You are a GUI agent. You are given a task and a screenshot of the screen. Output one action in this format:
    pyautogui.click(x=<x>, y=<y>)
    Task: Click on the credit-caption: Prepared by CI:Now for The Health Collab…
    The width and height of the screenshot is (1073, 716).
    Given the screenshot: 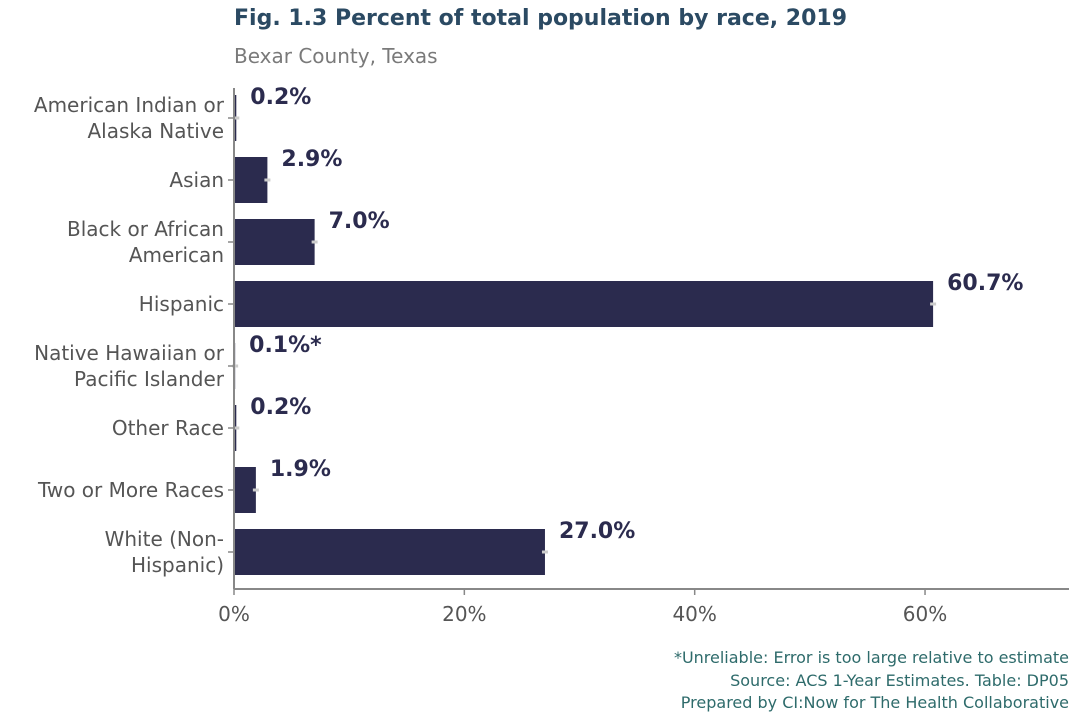 What is the action you would take?
    pyautogui.click(x=874, y=702)
    